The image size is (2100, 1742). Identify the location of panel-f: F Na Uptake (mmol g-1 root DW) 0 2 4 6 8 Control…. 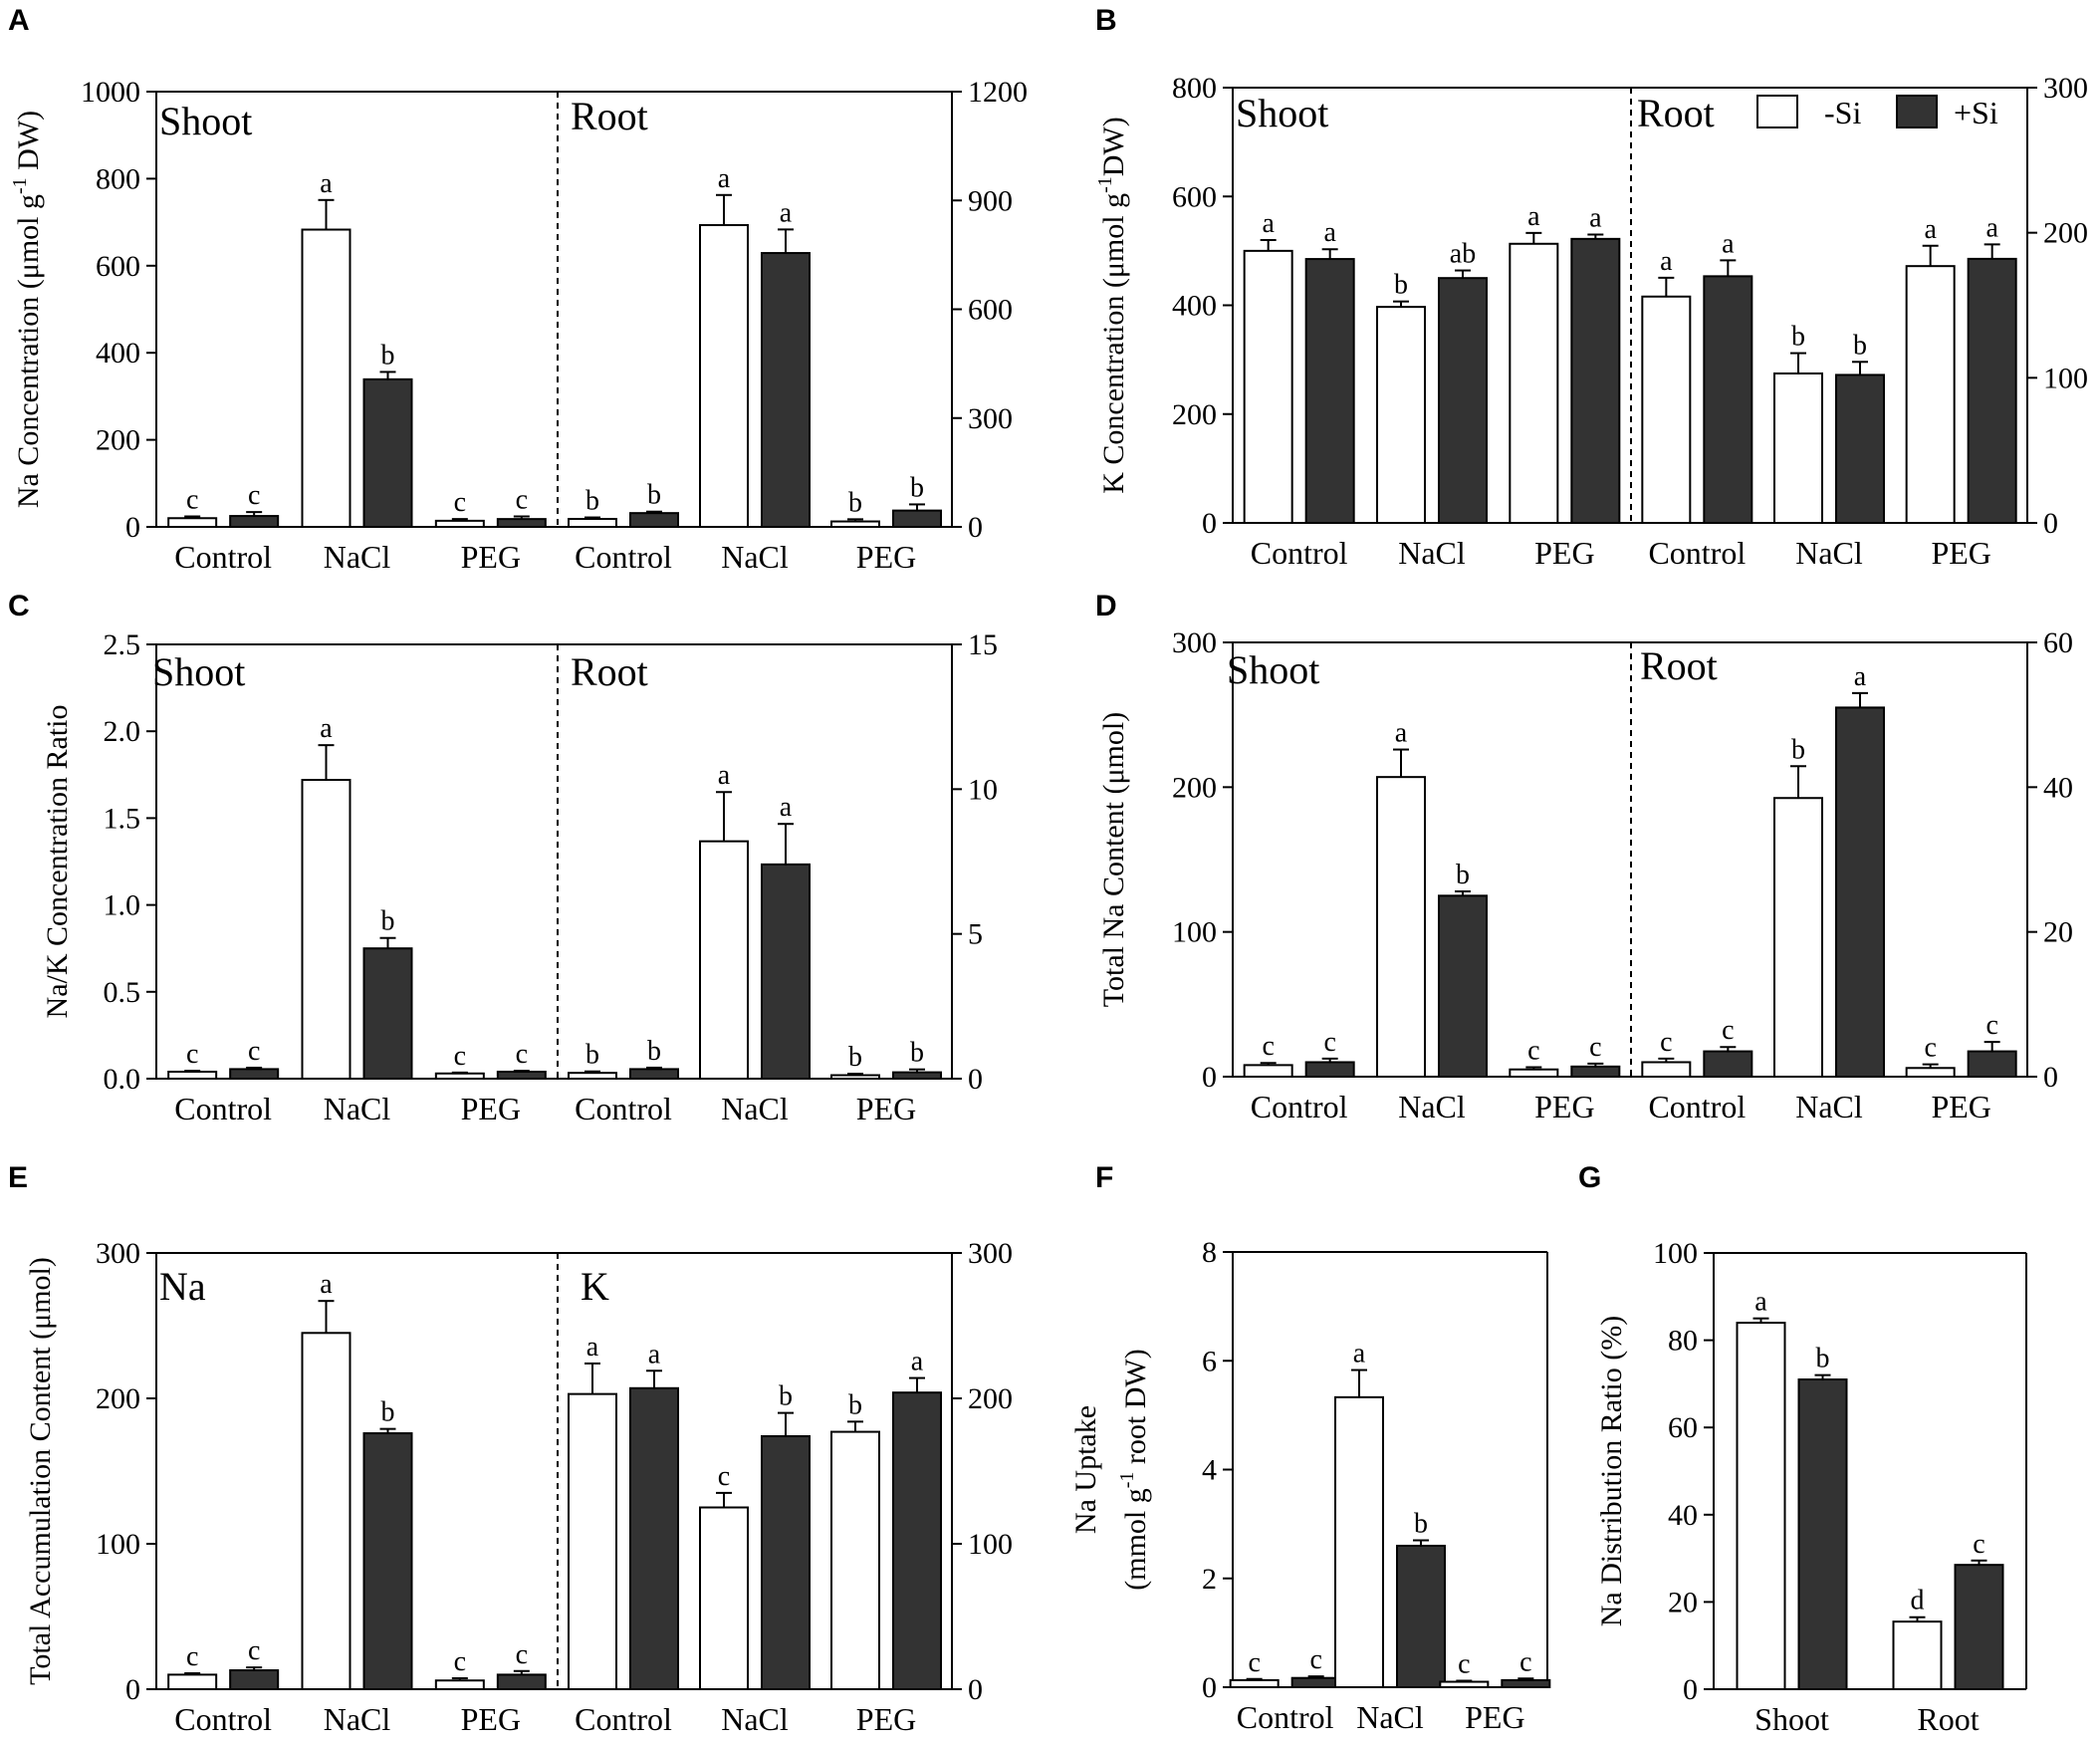
(1310, 1448).